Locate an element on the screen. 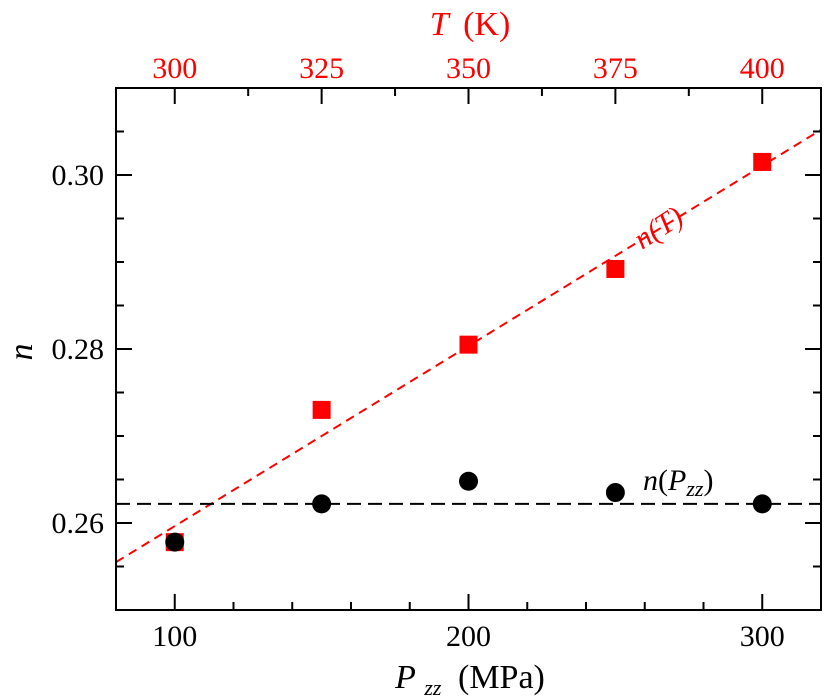 This screenshot has height=700, width=830. bottom-tick-label: 300 is located at coordinates (762, 636).